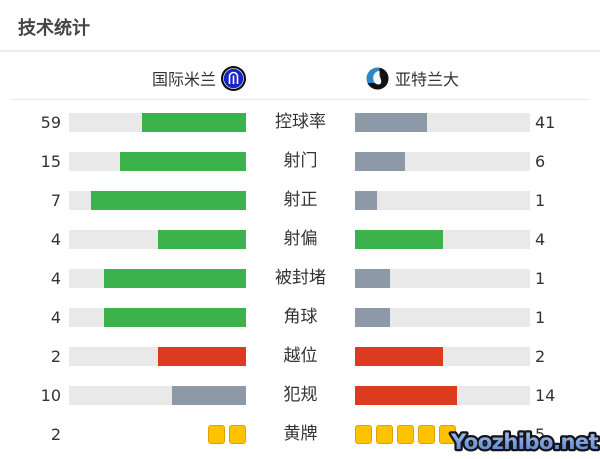 This screenshot has height=459, width=600. What do you see at coordinates (50, 122) in the screenshot?
I see `home-value: 59` at bounding box center [50, 122].